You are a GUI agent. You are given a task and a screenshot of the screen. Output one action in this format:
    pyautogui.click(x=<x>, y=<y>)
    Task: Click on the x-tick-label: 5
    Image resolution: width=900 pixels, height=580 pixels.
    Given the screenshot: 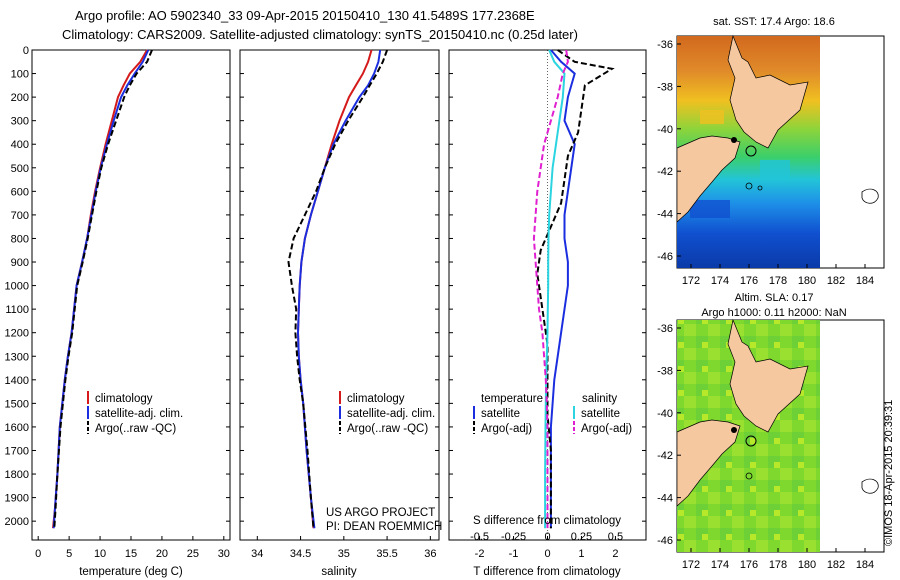 What is the action you would take?
    pyautogui.click(x=69, y=554)
    